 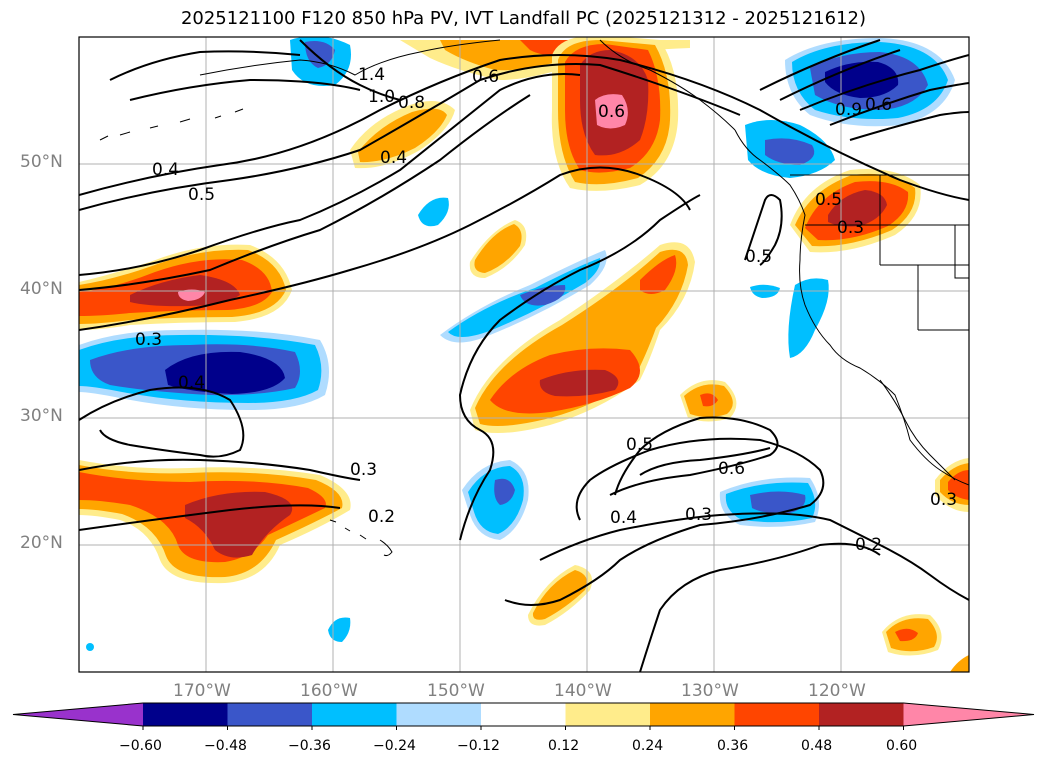 I want to click on shade-blue-s1, so click(x=433, y=212).